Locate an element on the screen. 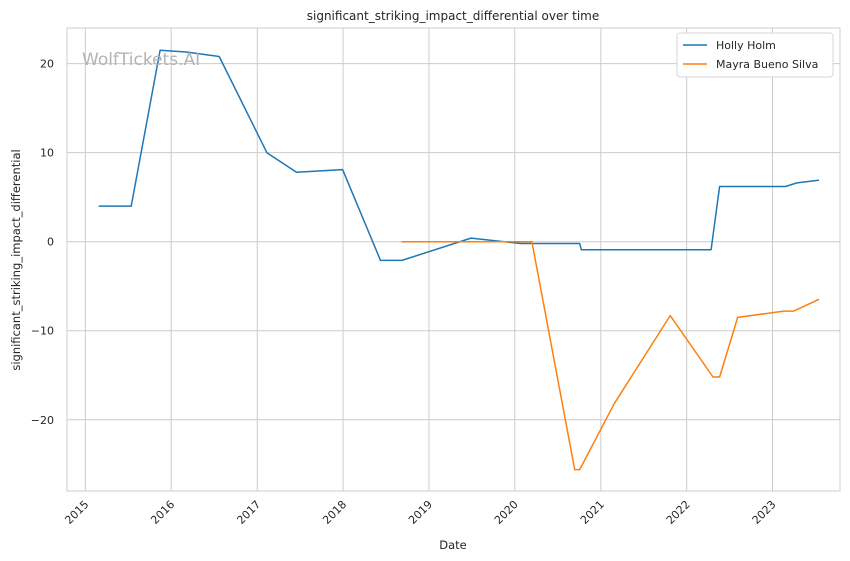 This screenshot has height=561, width=850. x-tick-label: 2022 is located at coordinates (678, 512).